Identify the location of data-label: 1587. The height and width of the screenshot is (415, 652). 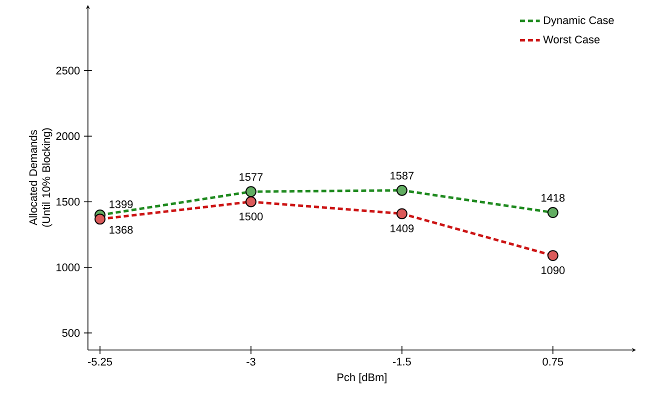
(402, 176).